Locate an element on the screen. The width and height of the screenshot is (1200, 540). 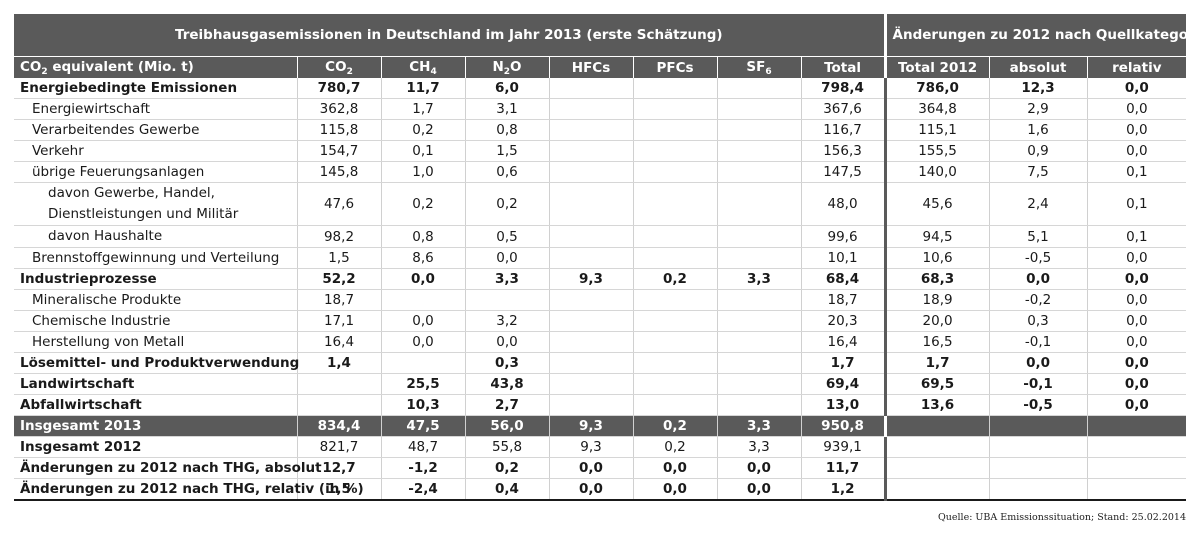
table-cell: 13,0 is located at coordinates (843, 405).